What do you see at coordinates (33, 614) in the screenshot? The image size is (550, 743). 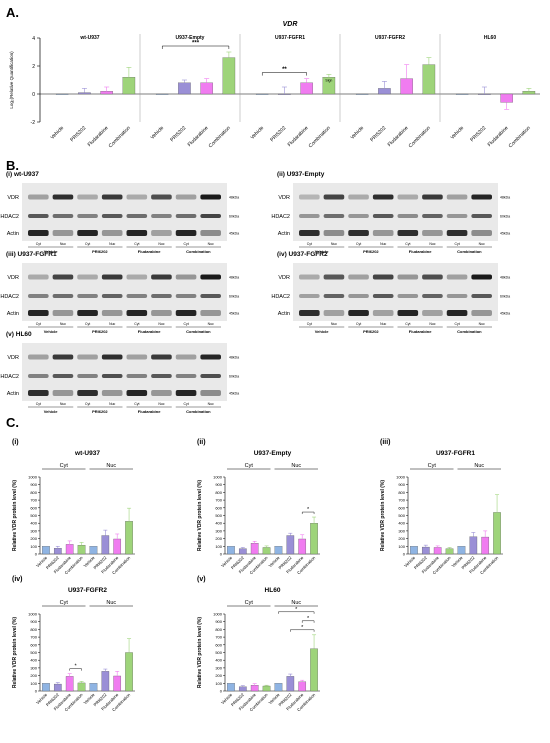 I see `panel-c-y-tick-label: 1000` at bounding box center [33, 614].